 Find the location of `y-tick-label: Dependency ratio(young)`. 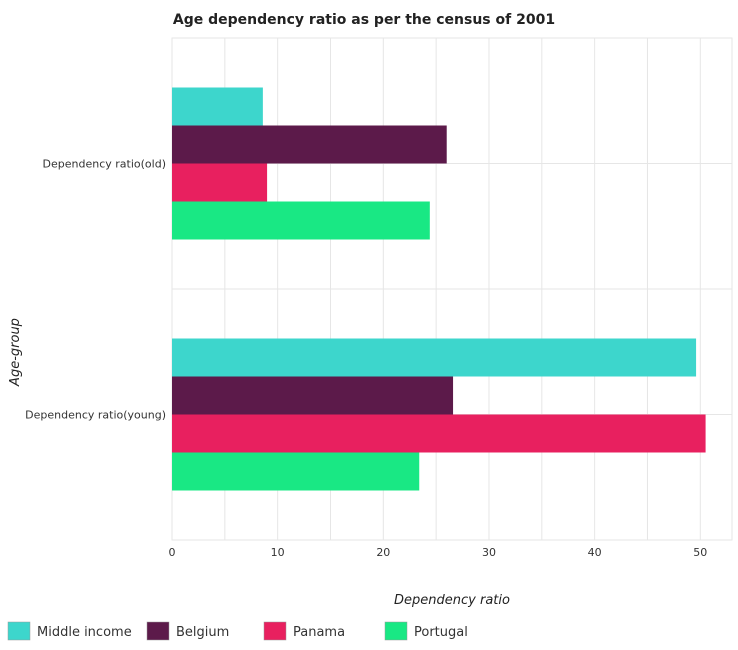

y-tick-label: Dependency ratio(young) is located at coordinates (95, 415).